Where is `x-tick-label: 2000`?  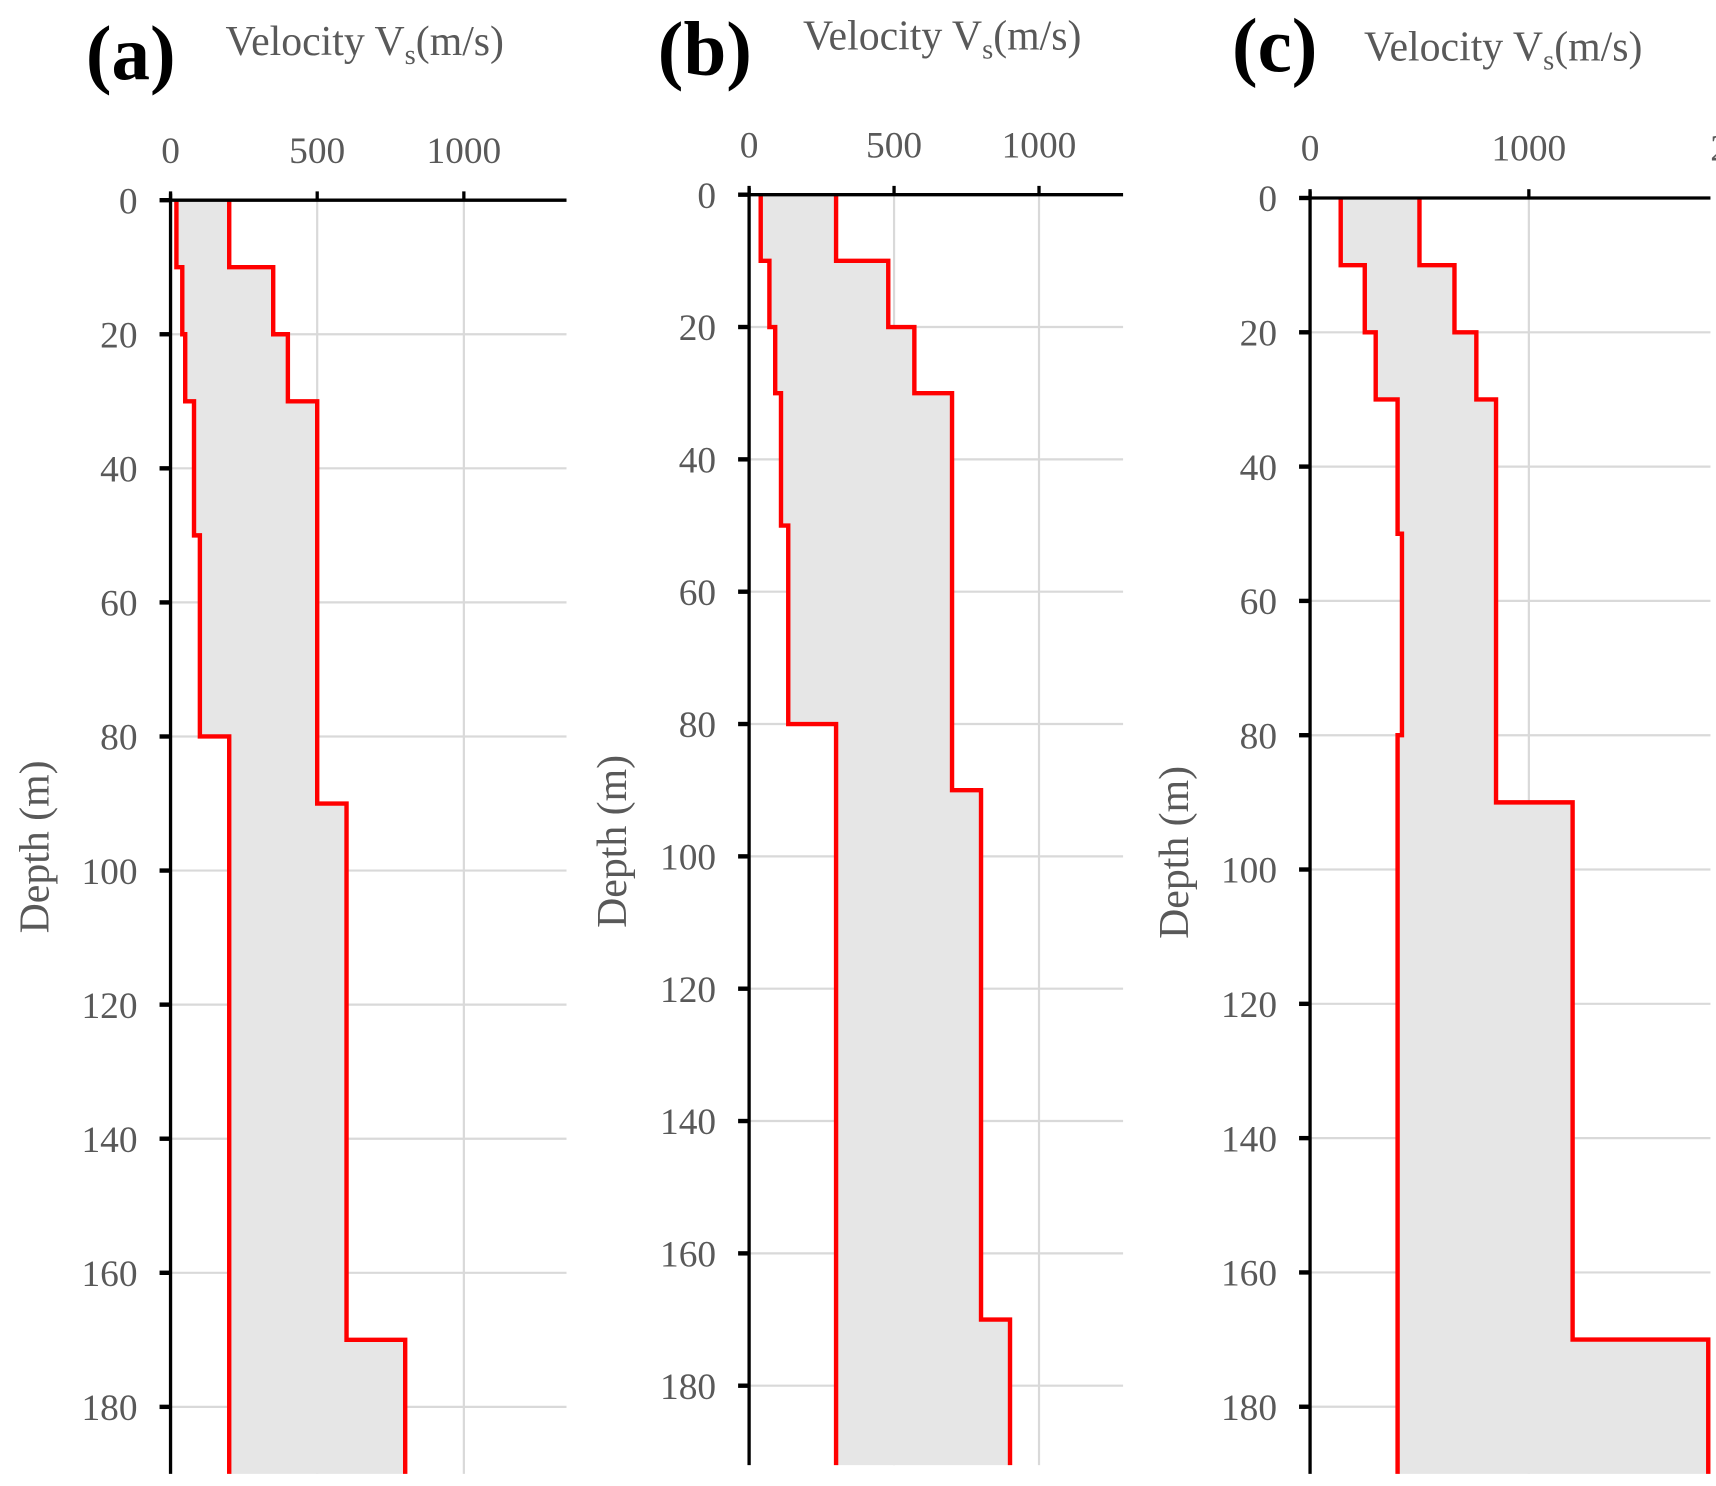 x-tick-label: 2000 is located at coordinates (1713, 149).